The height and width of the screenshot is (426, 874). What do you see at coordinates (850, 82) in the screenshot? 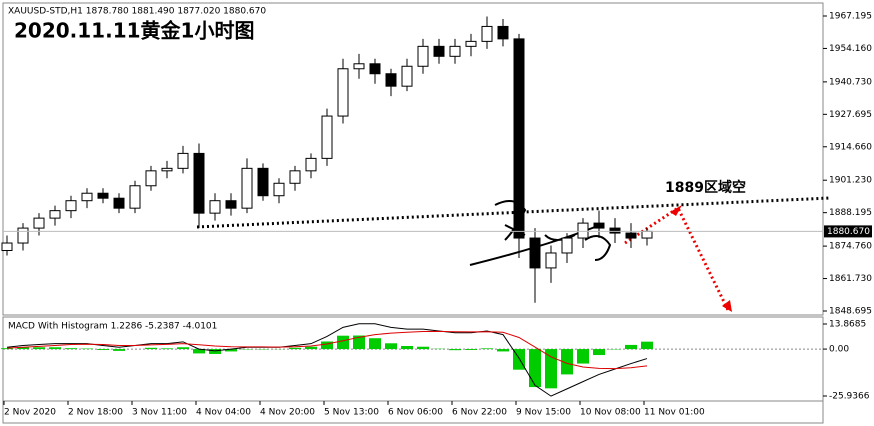
I see `y-tick-label: 1940.730` at bounding box center [850, 82].